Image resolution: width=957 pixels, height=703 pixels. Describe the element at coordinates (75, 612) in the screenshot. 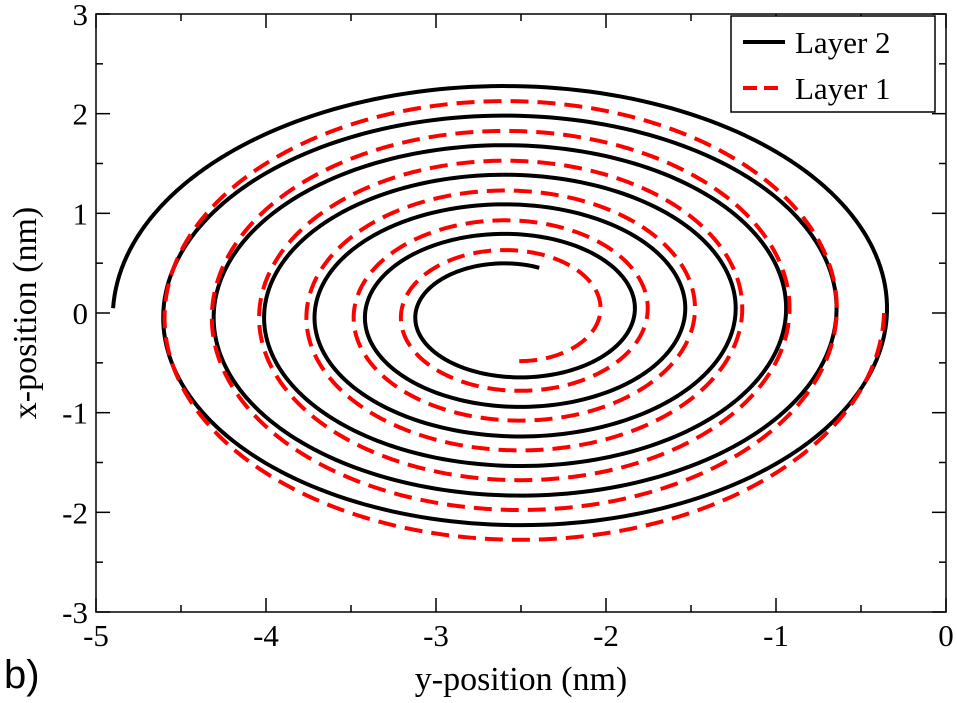

I see `y-tick-label: -3` at that location.